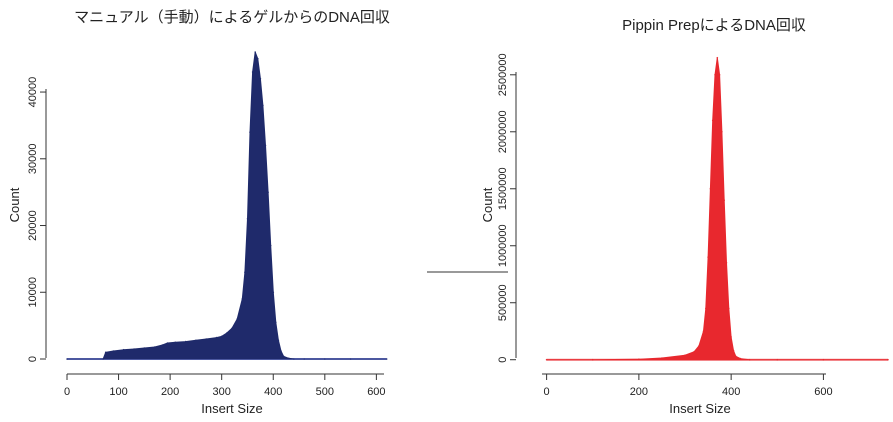 Image resolution: width=893 pixels, height=422 pixels. What do you see at coordinates (33, 92) in the screenshot?
I see `y-tick-label: 40000` at bounding box center [33, 92].